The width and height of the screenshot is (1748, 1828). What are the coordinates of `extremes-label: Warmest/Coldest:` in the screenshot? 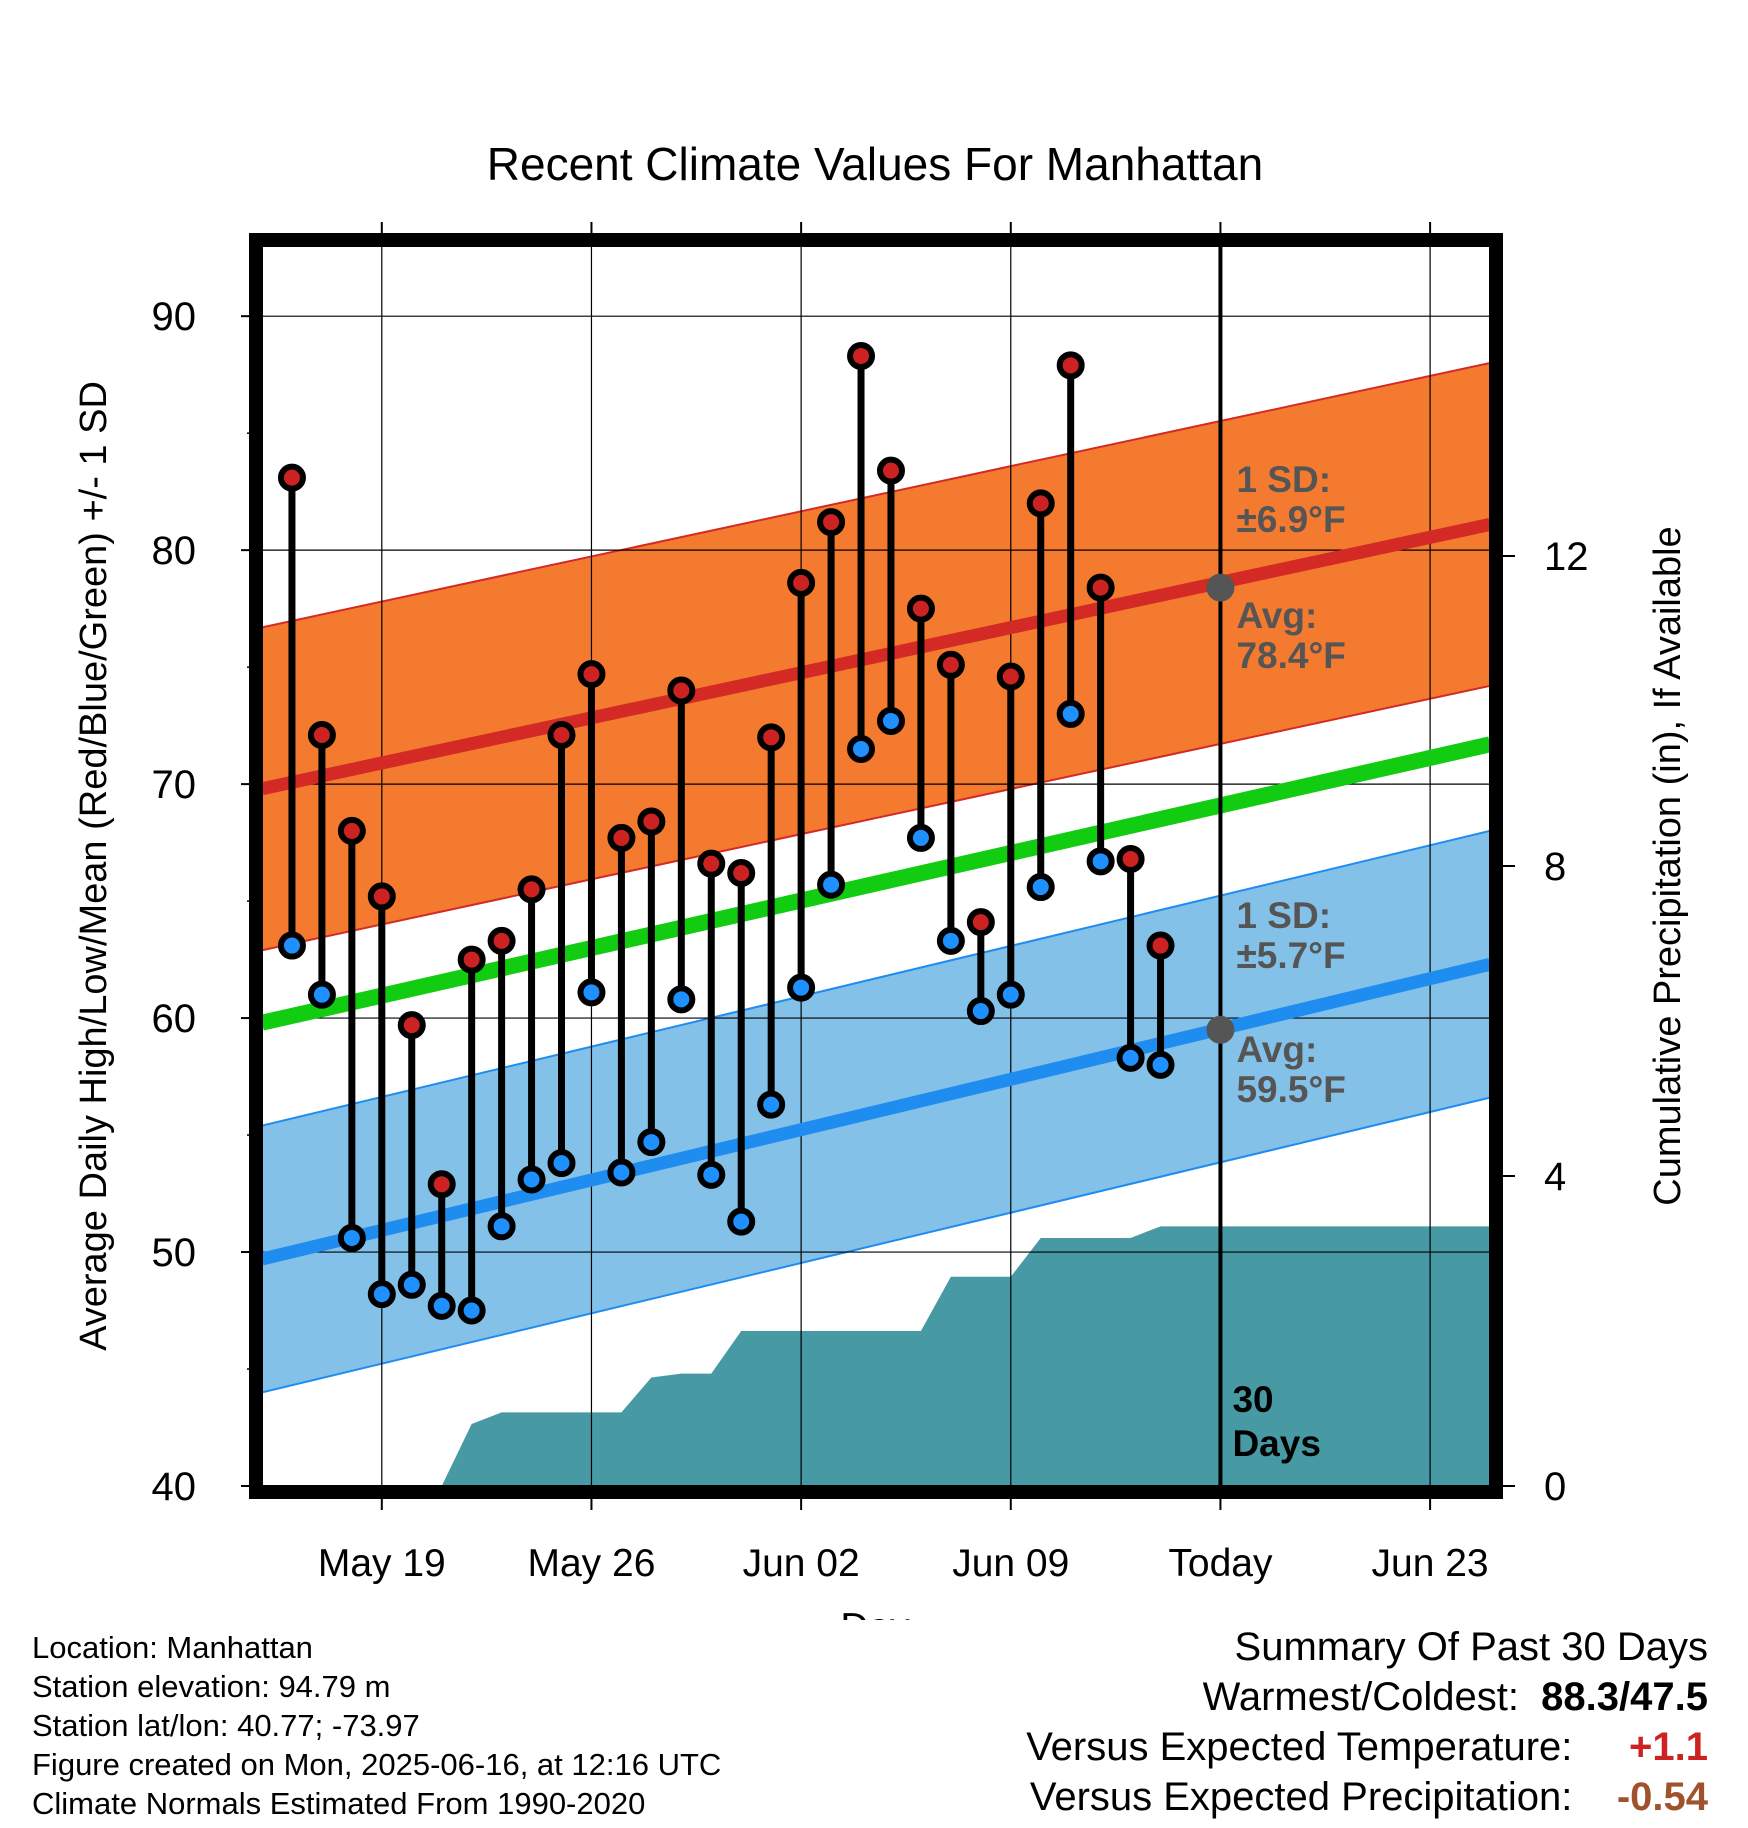 It's located at (1360, 1697).